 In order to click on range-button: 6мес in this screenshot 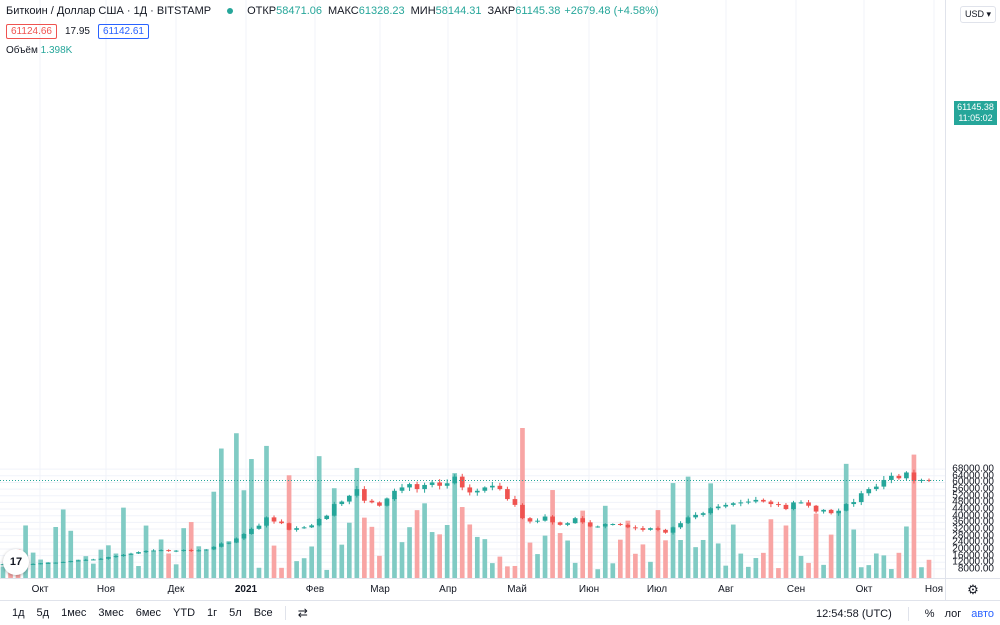, I will do `click(148, 613)`.